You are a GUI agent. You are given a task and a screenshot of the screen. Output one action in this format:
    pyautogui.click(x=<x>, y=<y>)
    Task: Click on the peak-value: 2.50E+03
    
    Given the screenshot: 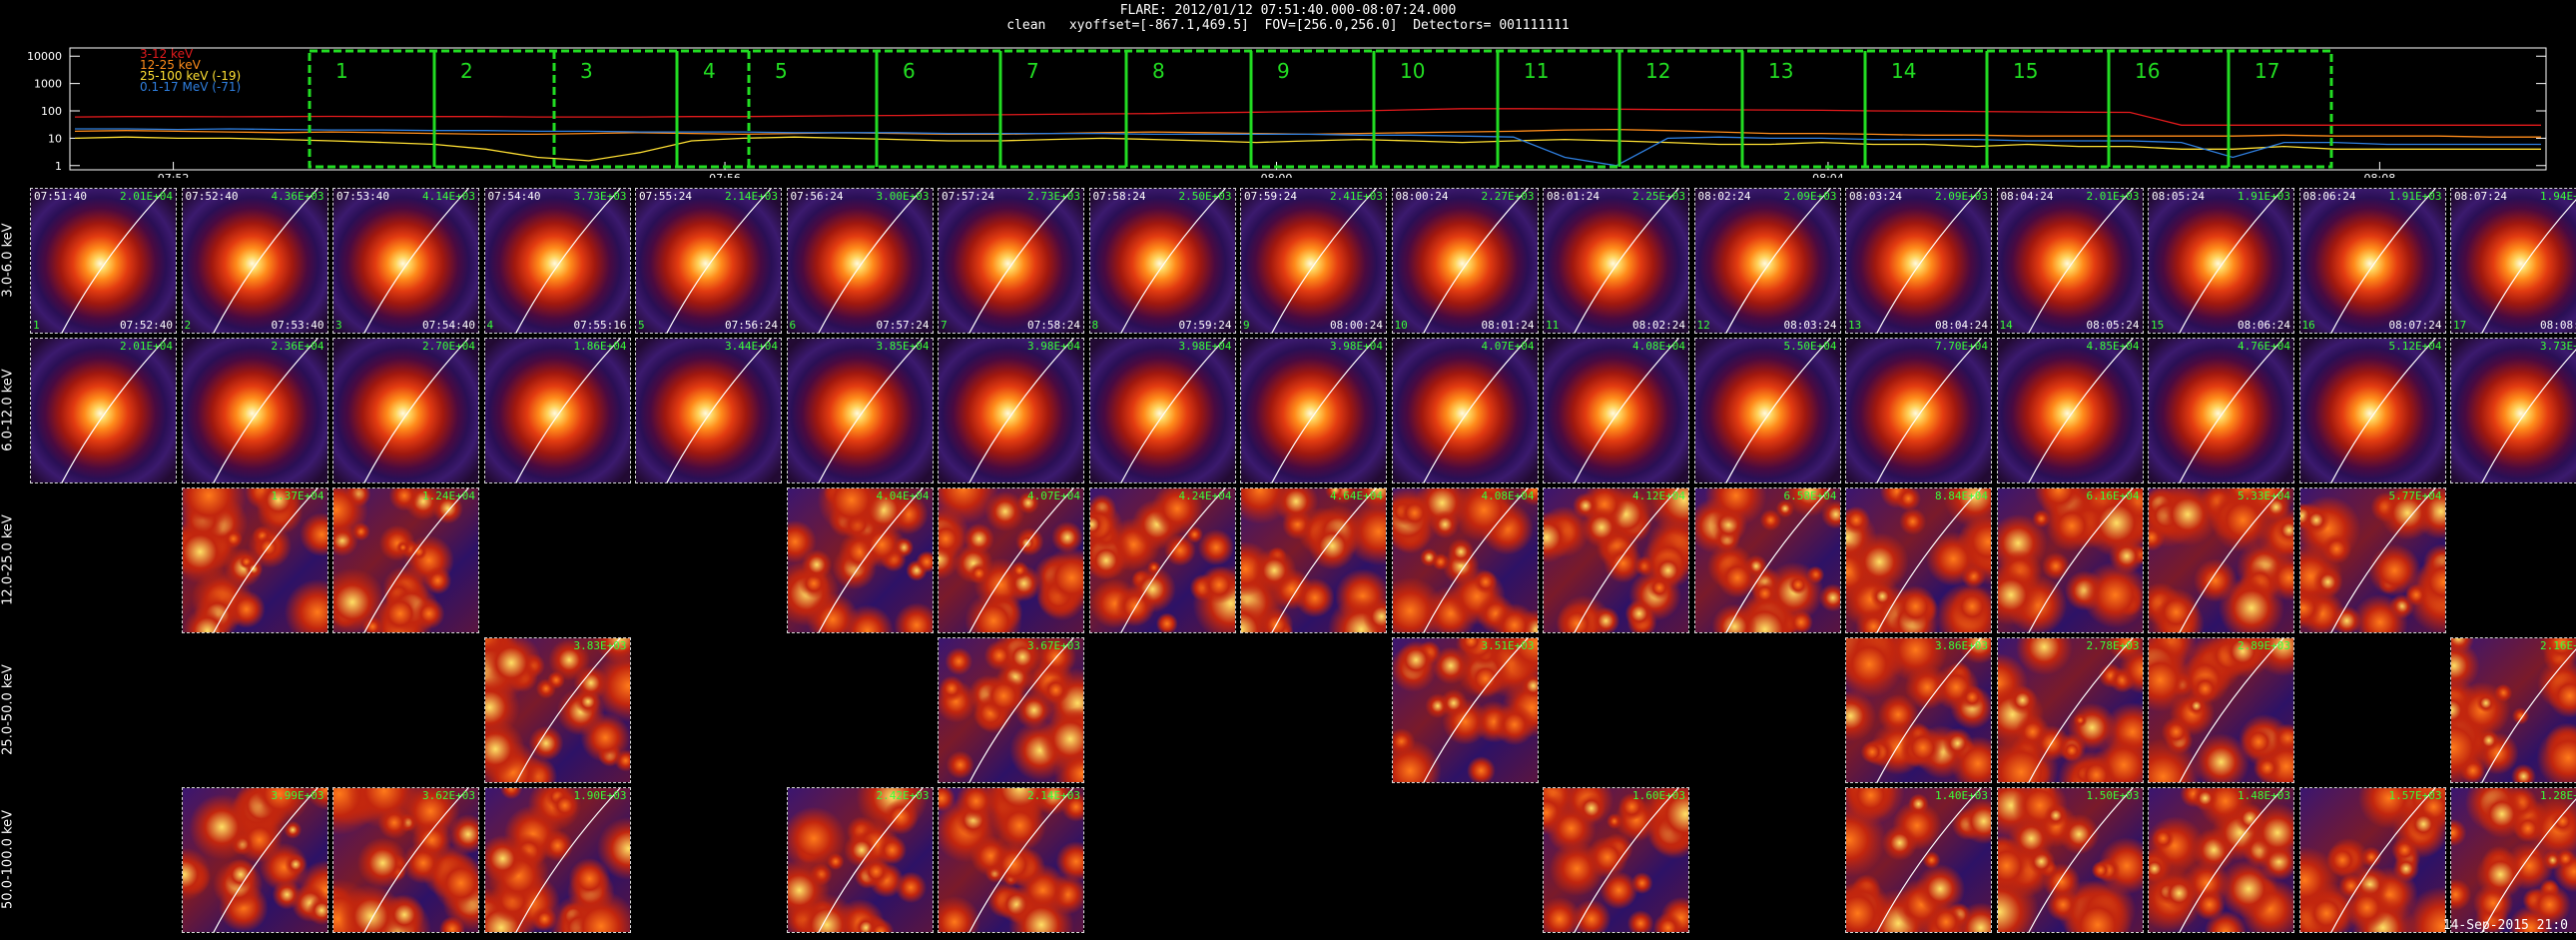 What is the action you would take?
    pyautogui.click(x=1205, y=197)
    